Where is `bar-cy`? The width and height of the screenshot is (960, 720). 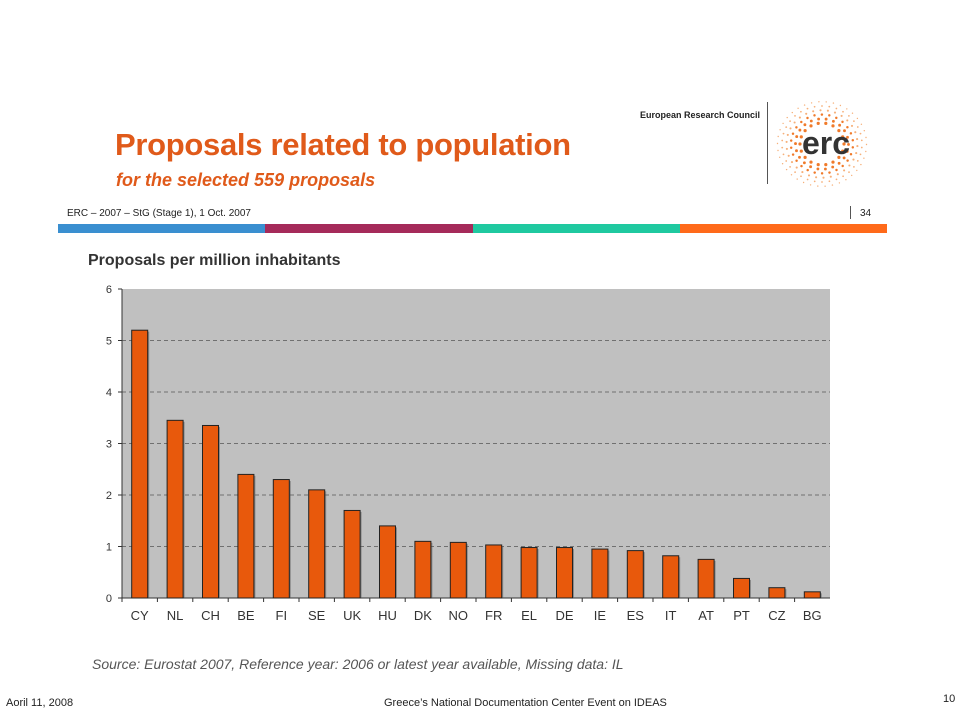 bar-cy is located at coordinates (140, 464).